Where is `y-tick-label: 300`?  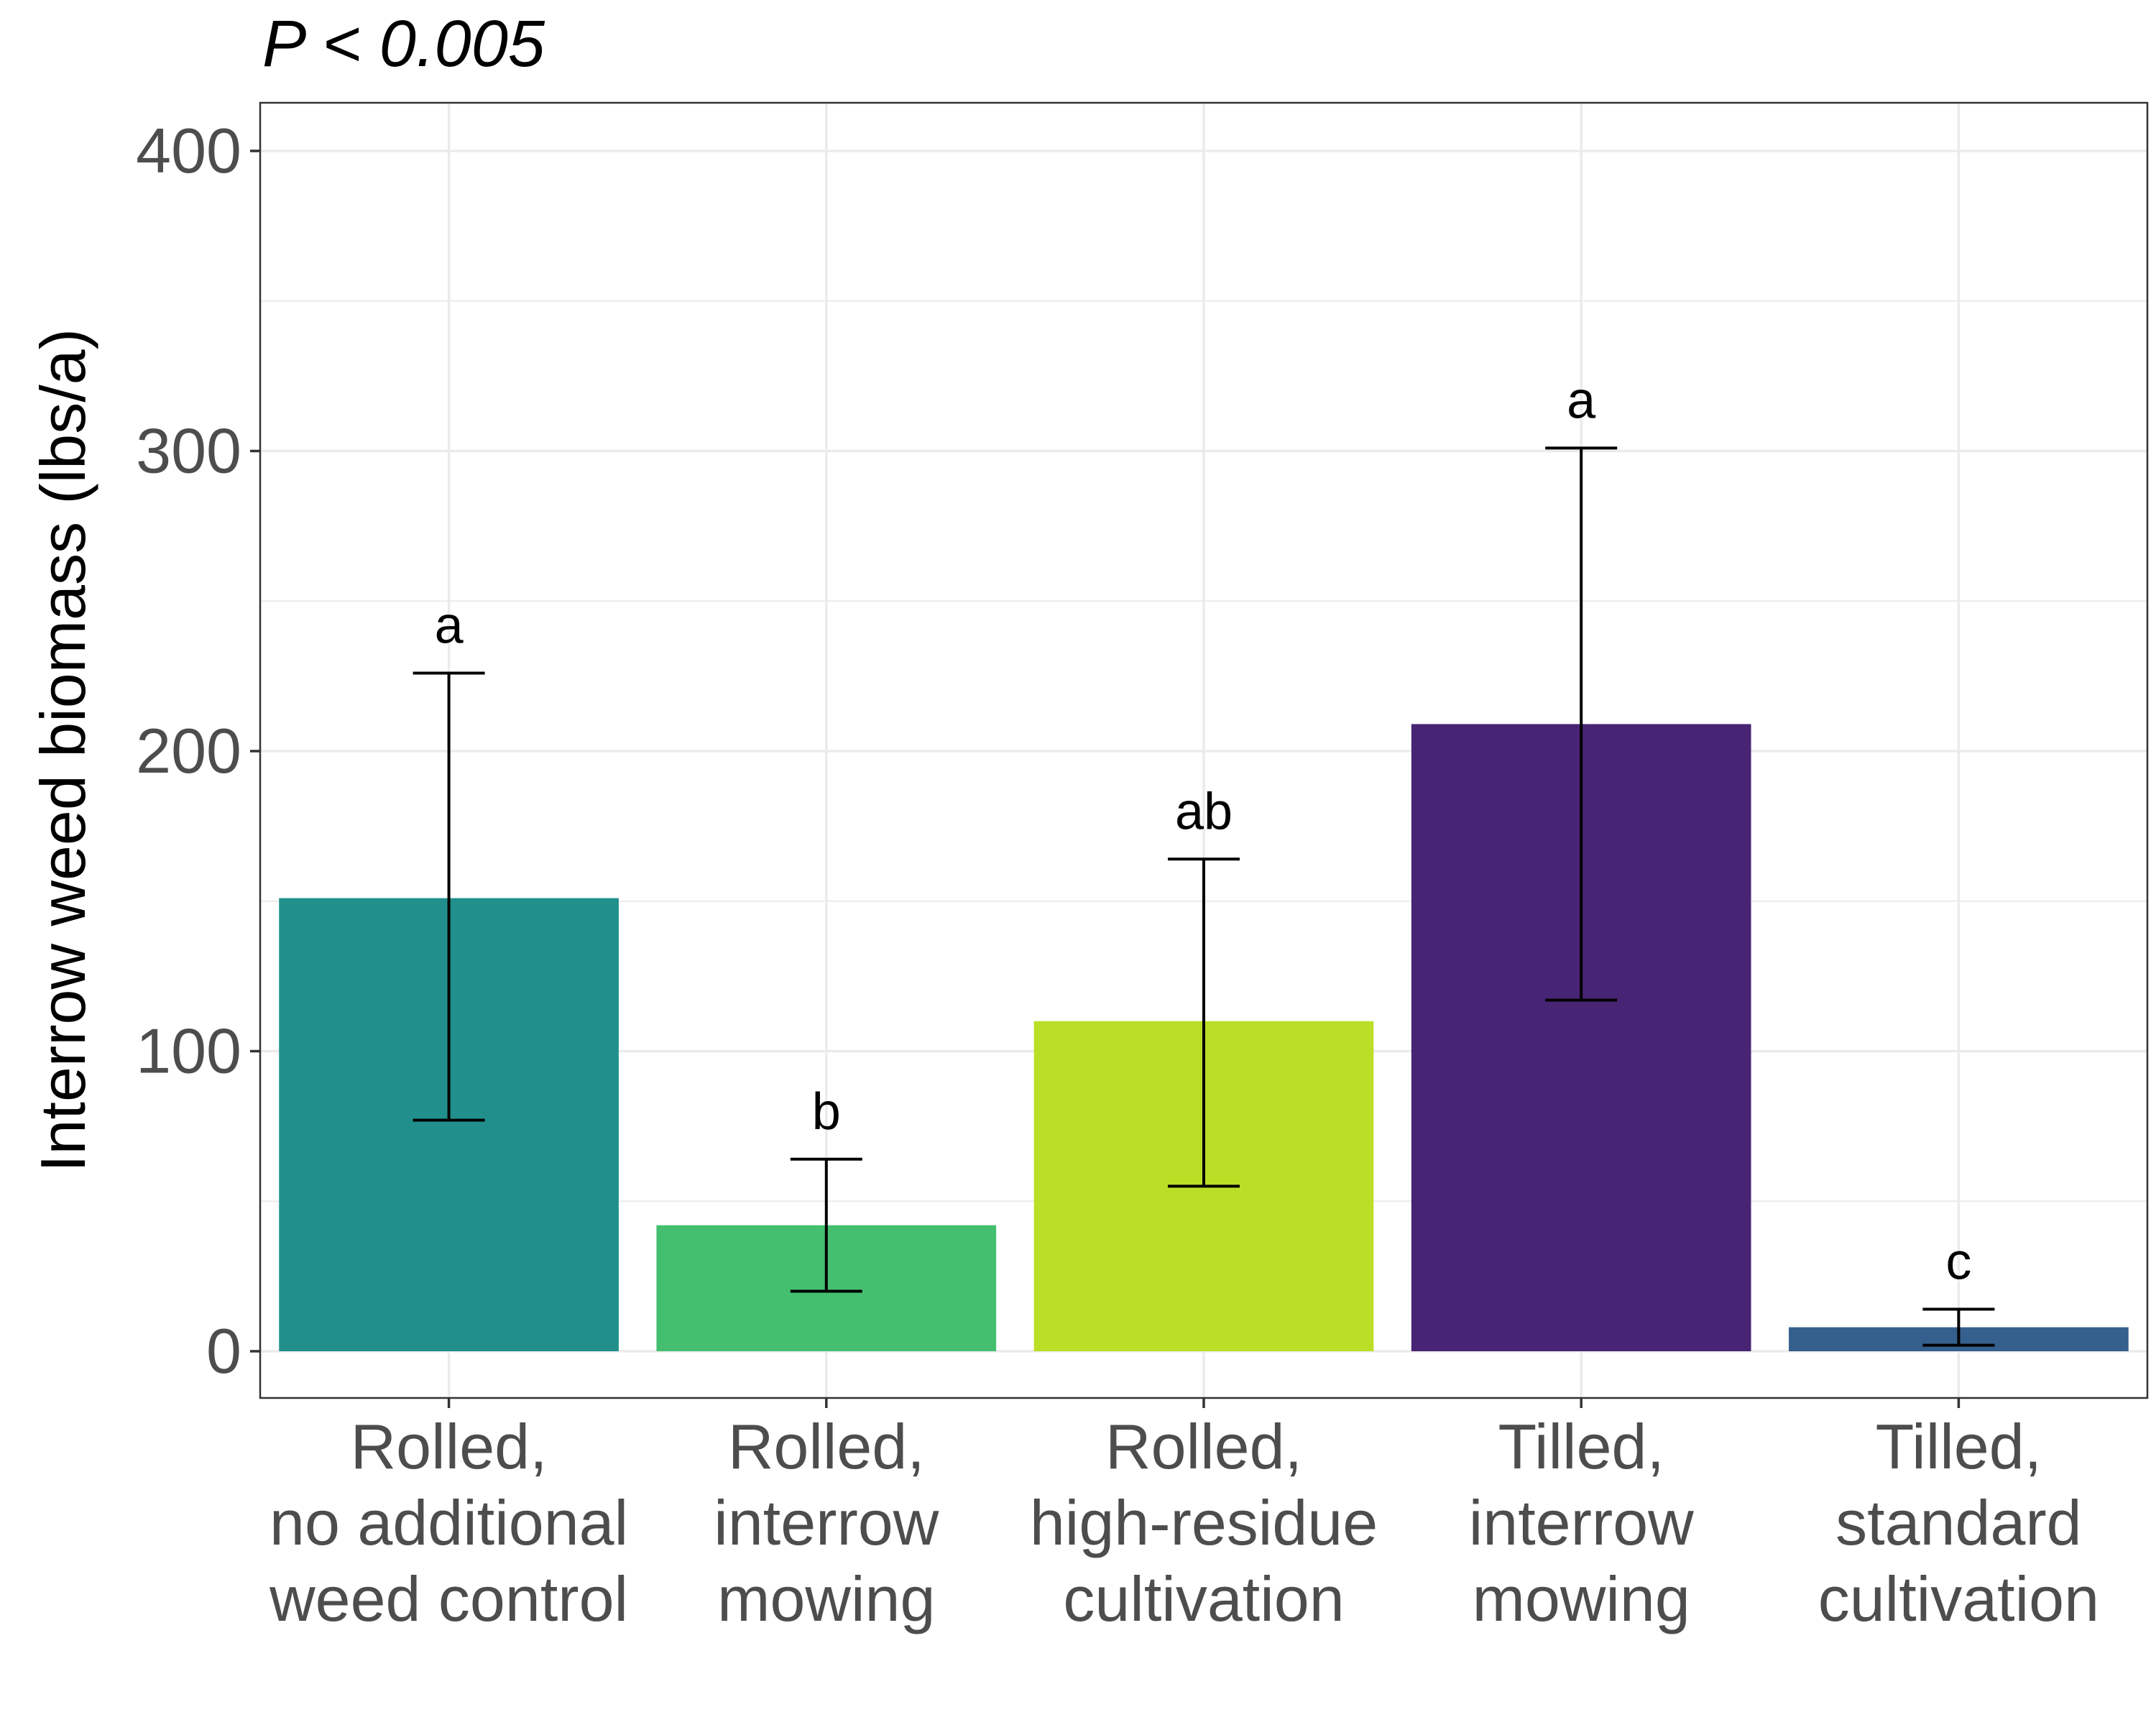 y-tick-label: 300 is located at coordinates (189, 451).